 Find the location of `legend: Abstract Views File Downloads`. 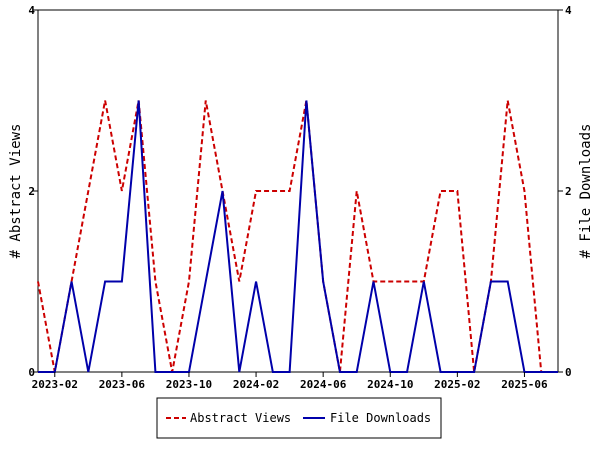

legend: Abstract Views File Downloads is located at coordinates (299, 418).